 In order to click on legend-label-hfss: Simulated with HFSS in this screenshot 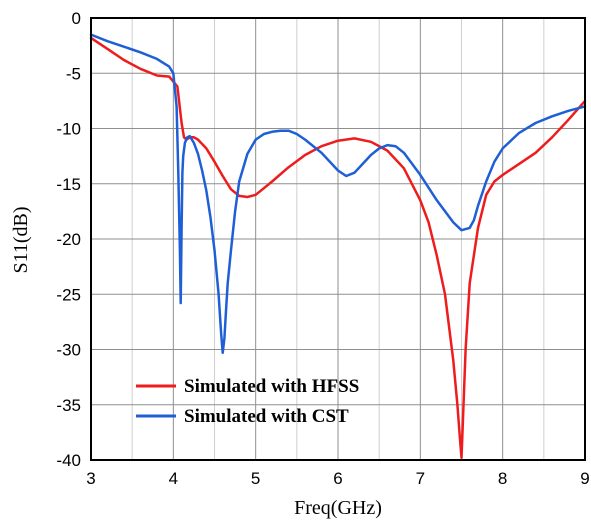, I will do `click(271, 386)`.